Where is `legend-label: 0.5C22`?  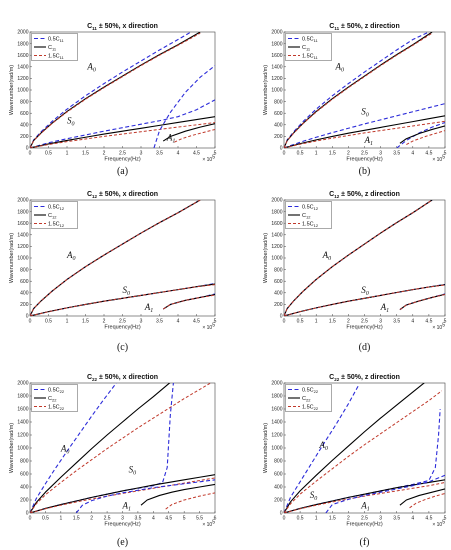
legend-label: 0.5C22 is located at coordinates (310, 391).